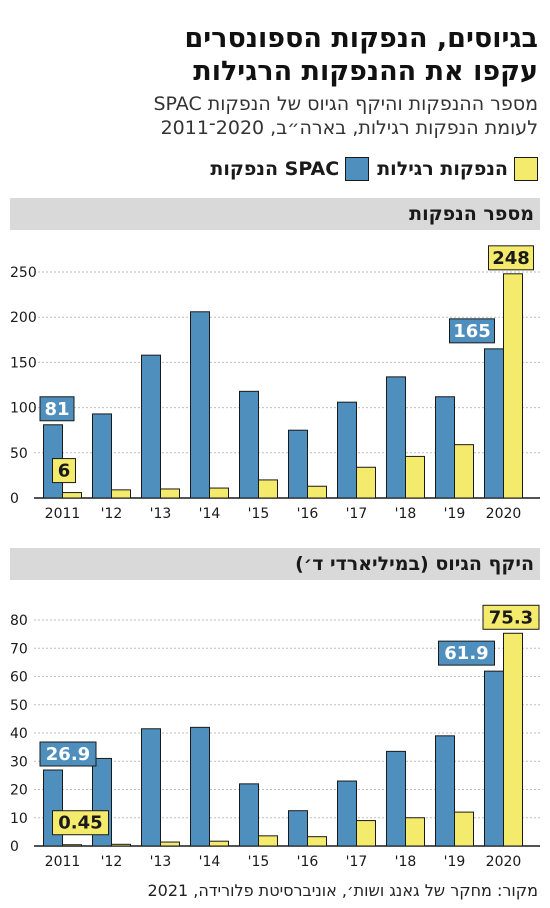 Image resolution: width=550 pixels, height=908 pixels. I want to click on callout-label-regular: 0.45, so click(80, 823).